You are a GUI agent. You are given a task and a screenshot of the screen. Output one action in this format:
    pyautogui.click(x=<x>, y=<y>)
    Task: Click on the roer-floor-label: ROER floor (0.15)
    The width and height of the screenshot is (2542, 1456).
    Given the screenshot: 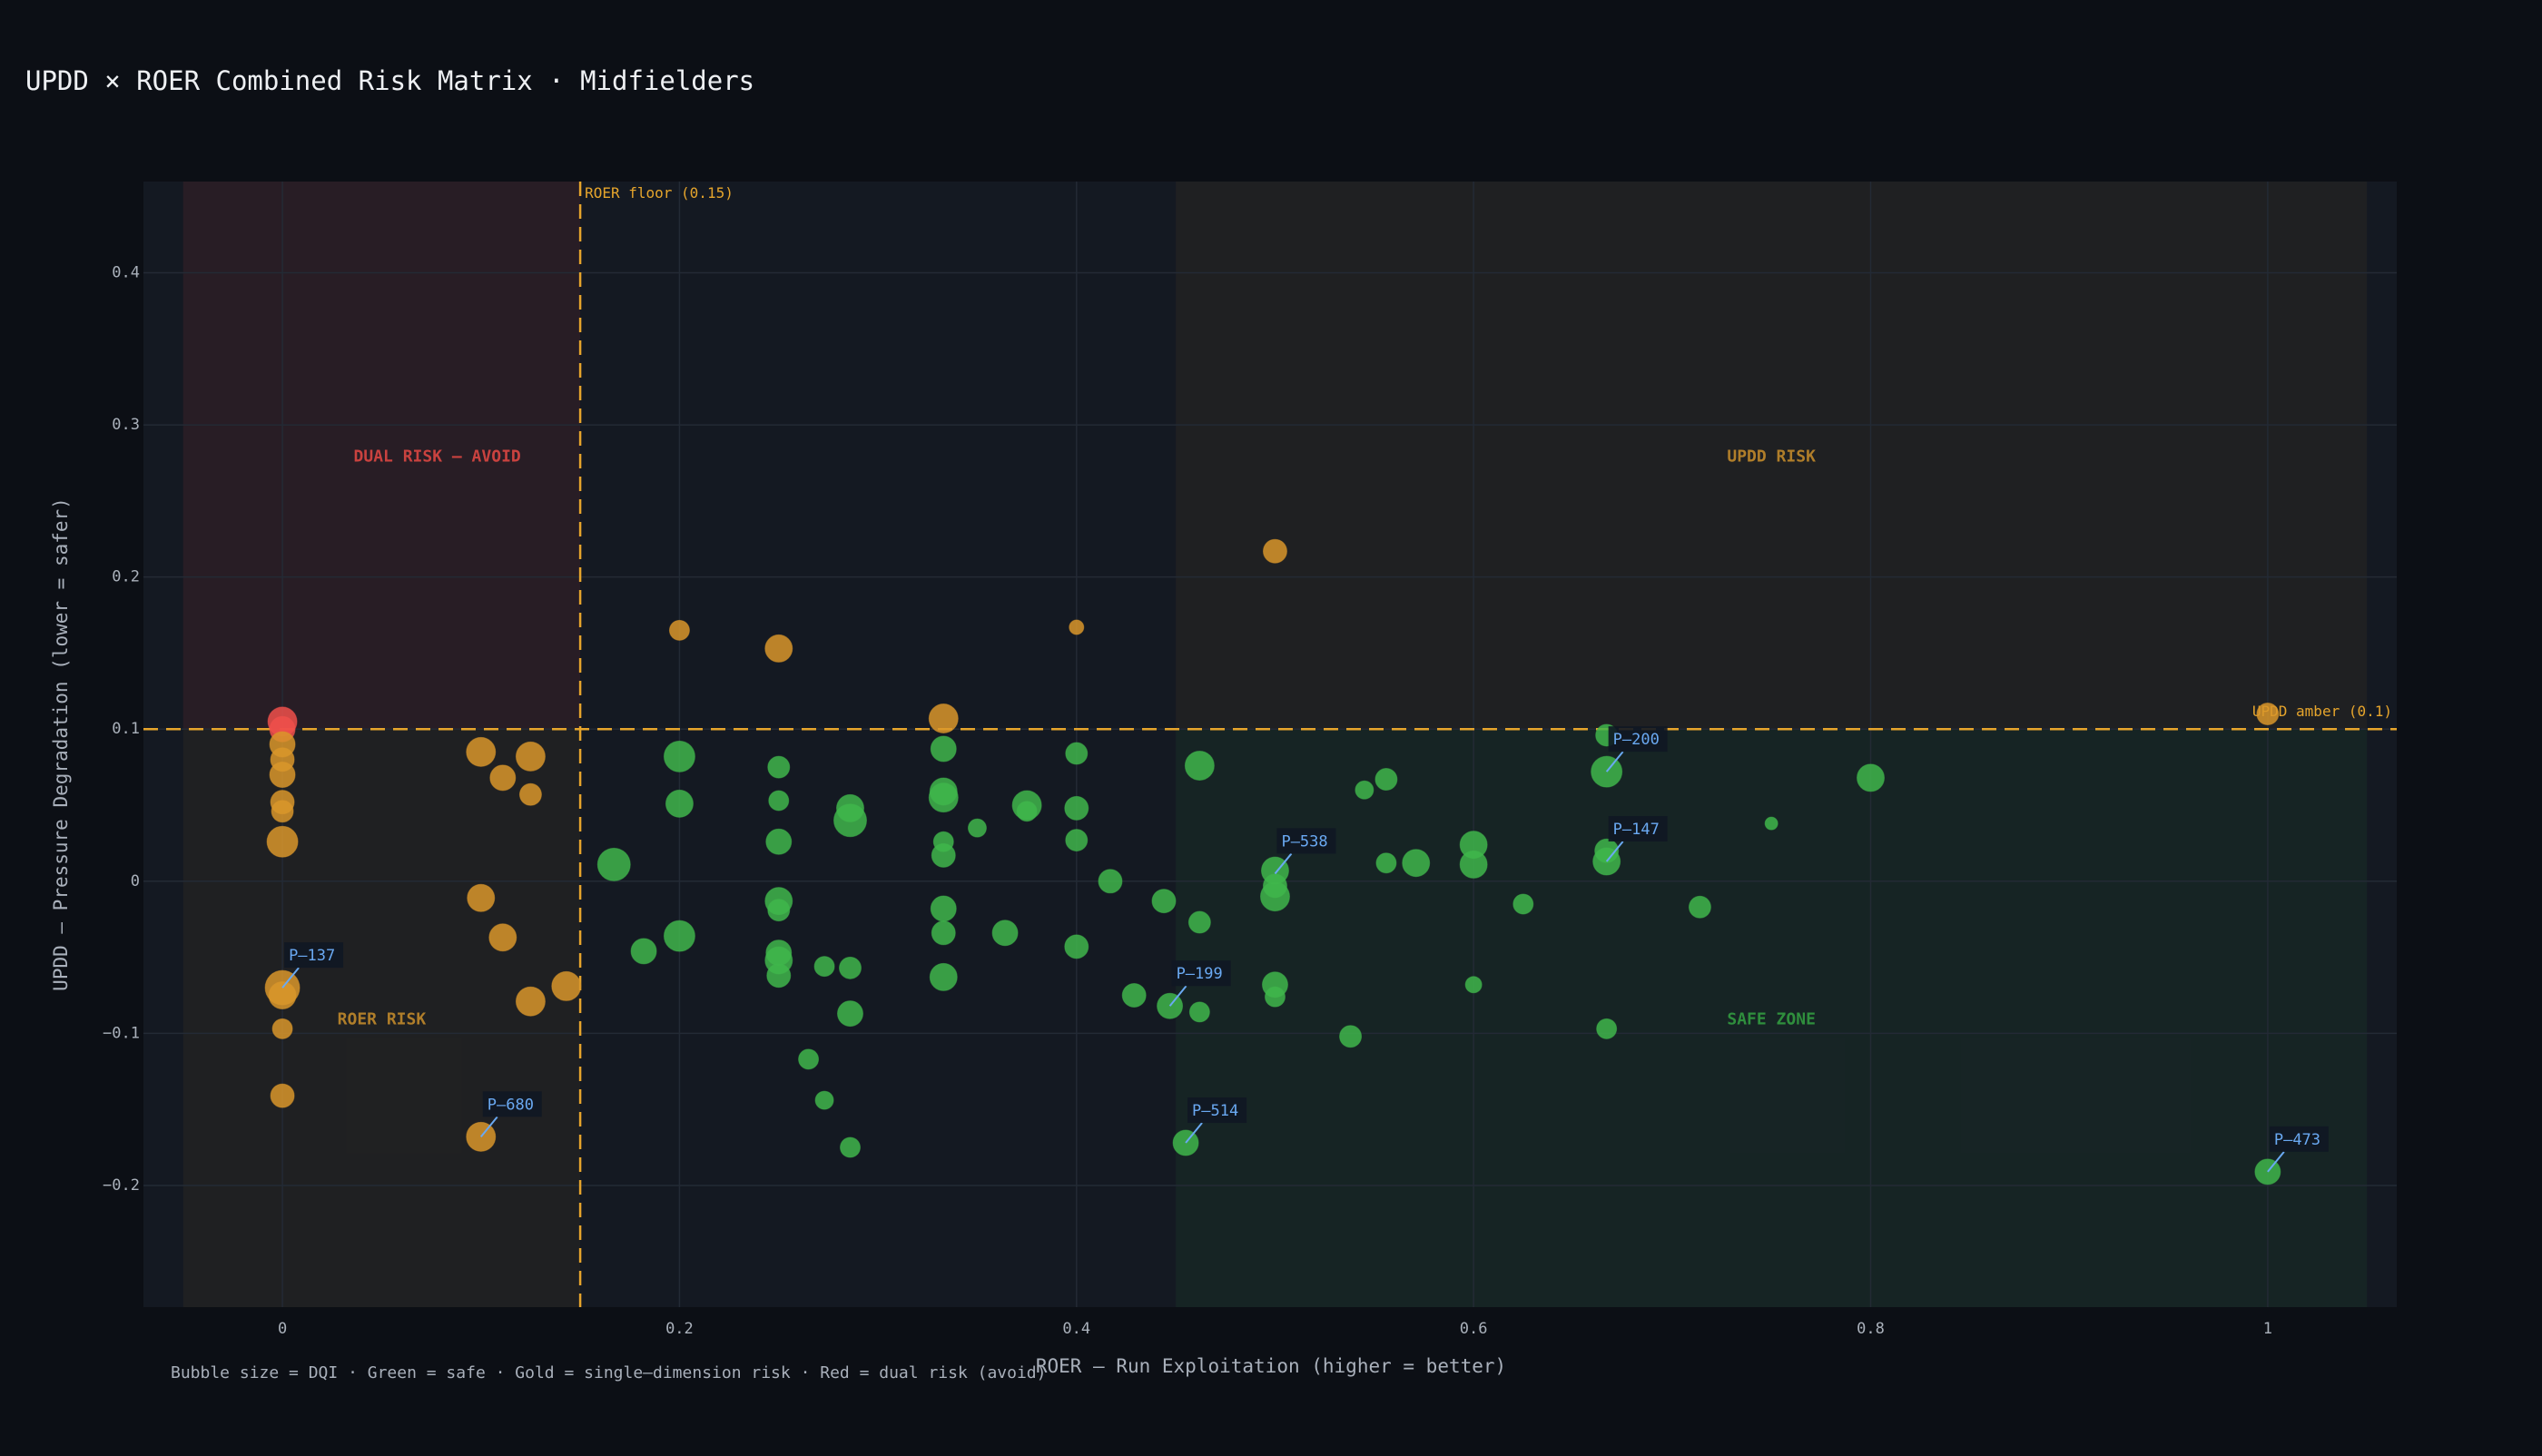 What is the action you would take?
    pyautogui.click(x=659, y=193)
    